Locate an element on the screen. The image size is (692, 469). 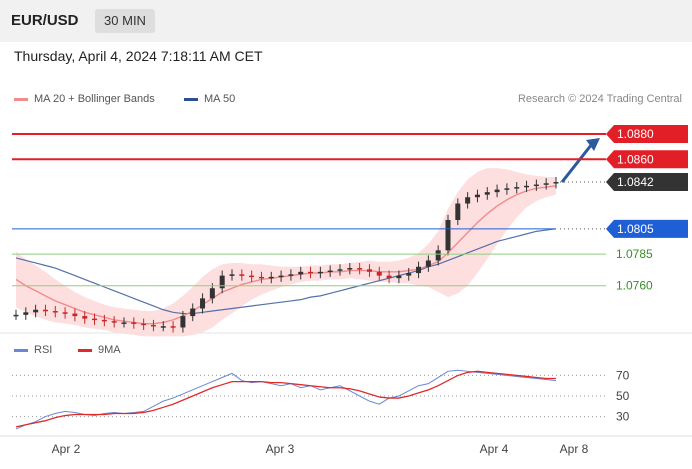
ma50-swatch is located at coordinates (191, 99).